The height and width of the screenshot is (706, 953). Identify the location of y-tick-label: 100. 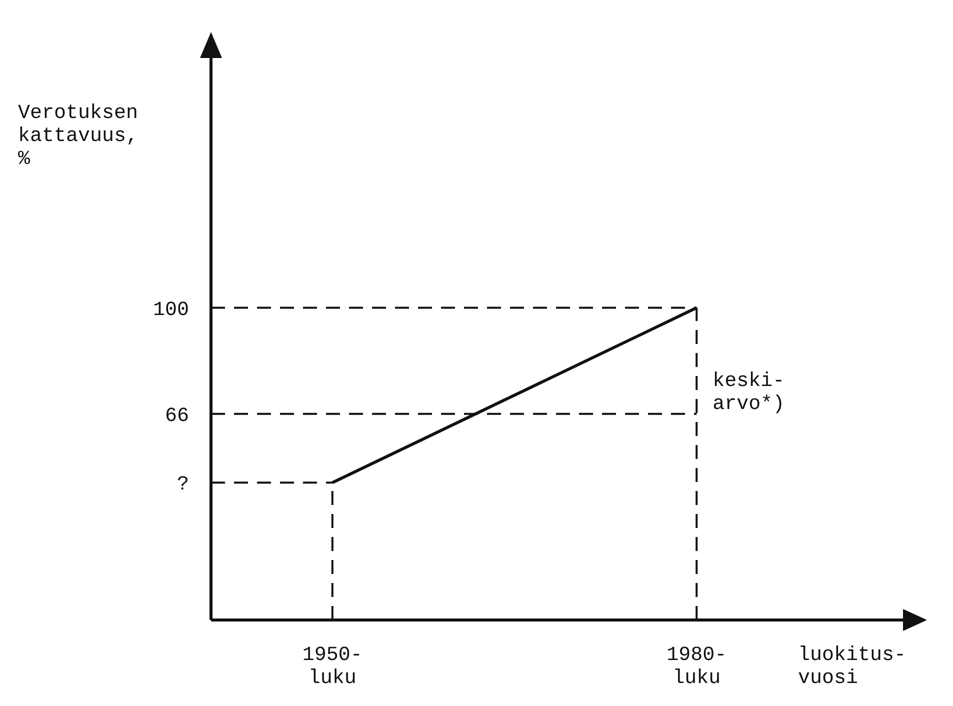
(170, 310).